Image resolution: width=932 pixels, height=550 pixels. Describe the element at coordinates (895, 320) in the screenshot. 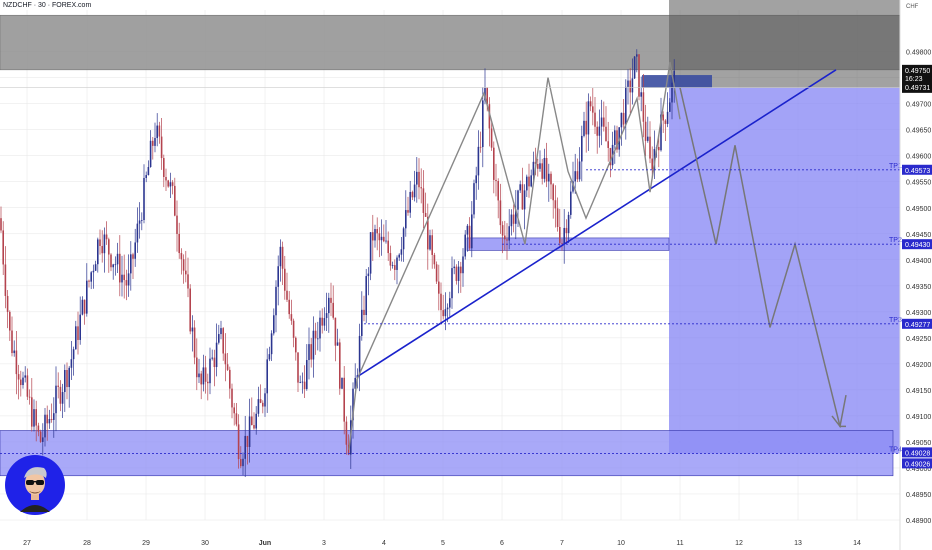

I see `level-label-tp3: TP3` at that location.